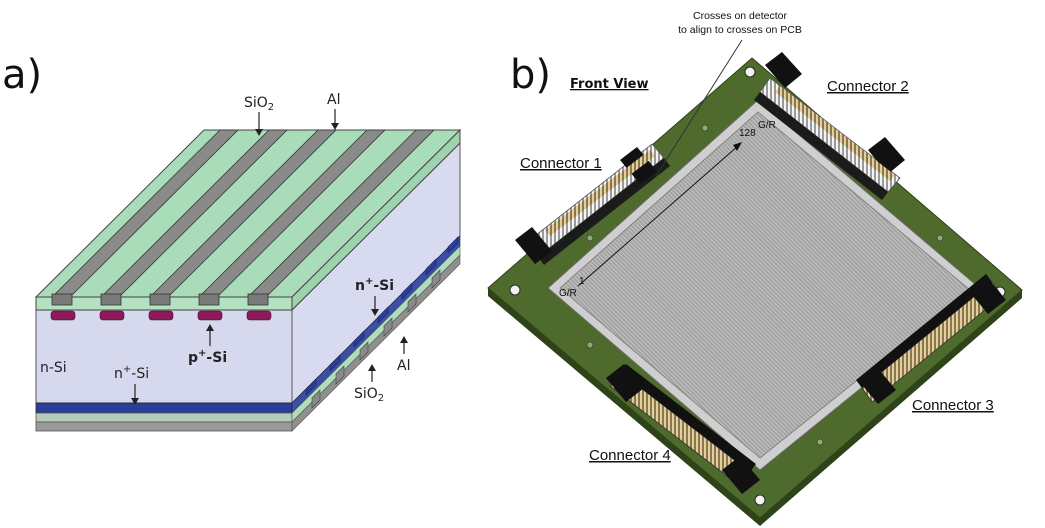 The height and width of the screenshot is (528, 1045). I want to click on annotation-line-1: Crosses on detector, so click(740, 16).